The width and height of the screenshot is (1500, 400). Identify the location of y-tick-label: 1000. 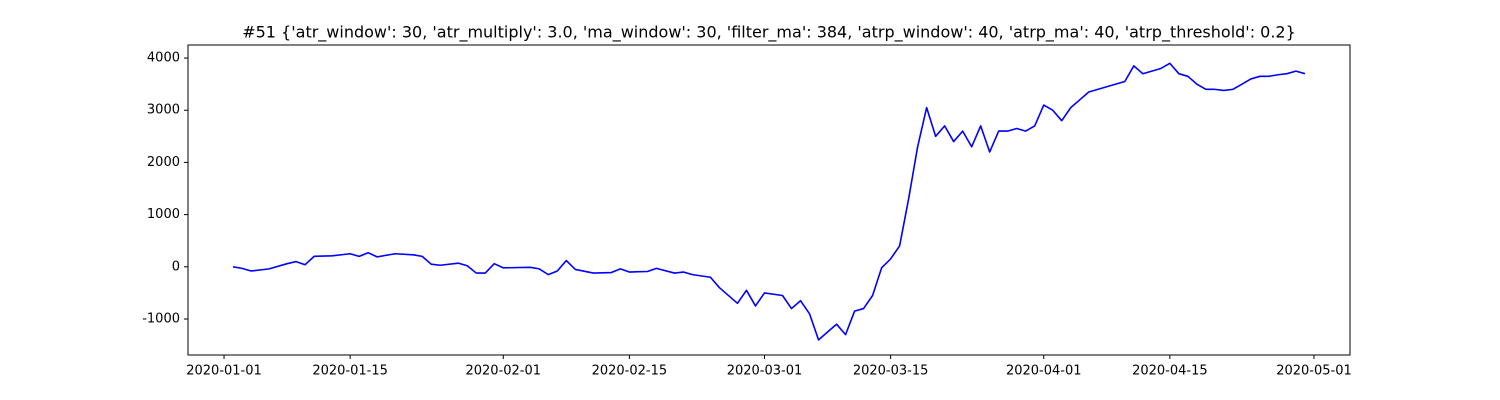
(163, 214).